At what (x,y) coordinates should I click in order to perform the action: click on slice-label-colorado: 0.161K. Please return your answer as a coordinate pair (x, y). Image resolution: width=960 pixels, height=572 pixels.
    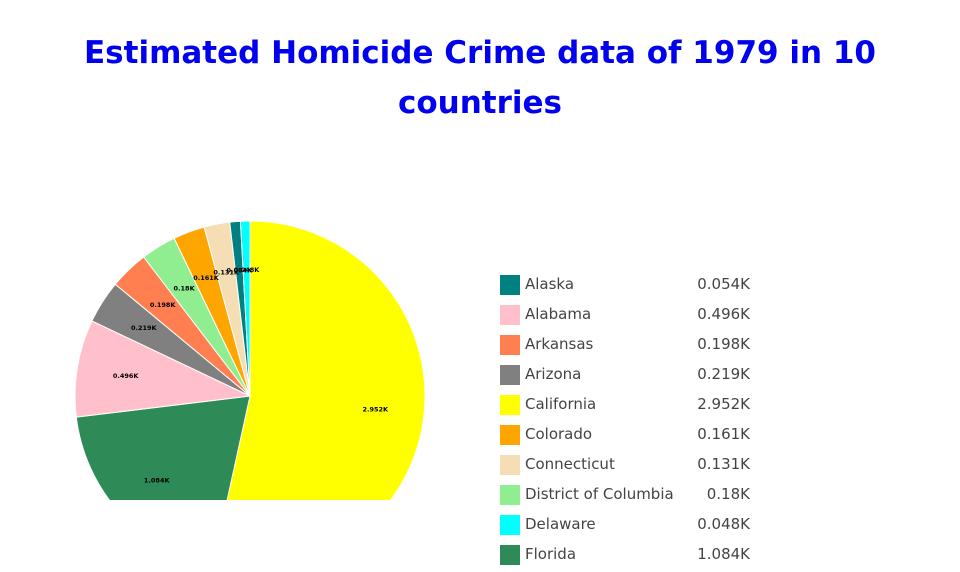
    Looking at the image, I should click on (206, 278).